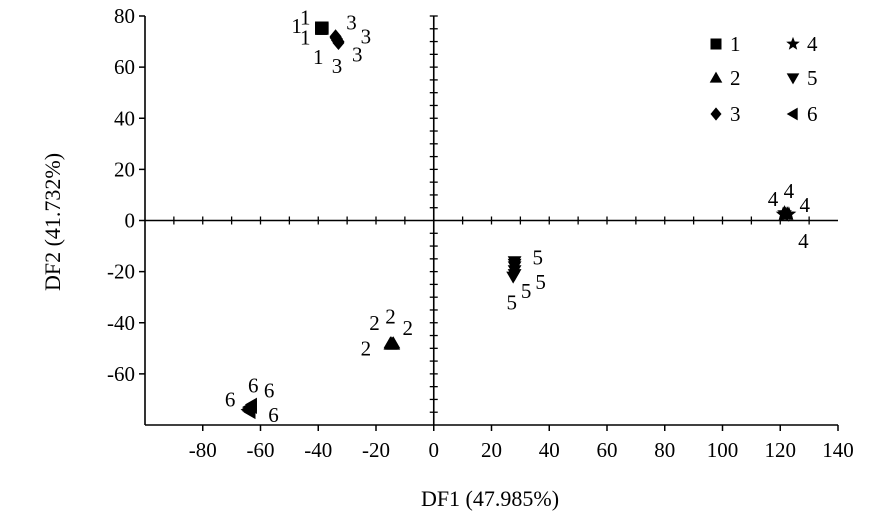 The width and height of the screenshot is (886, 524). What do you see at coordinates (725, 114) in the screenshot?
I see `legend-item-3: 3` at bounding box center [725, 114].